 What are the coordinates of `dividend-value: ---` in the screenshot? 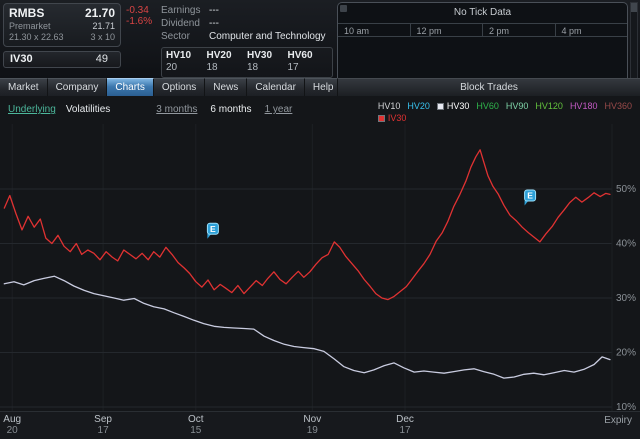 It's located at (214, 23).